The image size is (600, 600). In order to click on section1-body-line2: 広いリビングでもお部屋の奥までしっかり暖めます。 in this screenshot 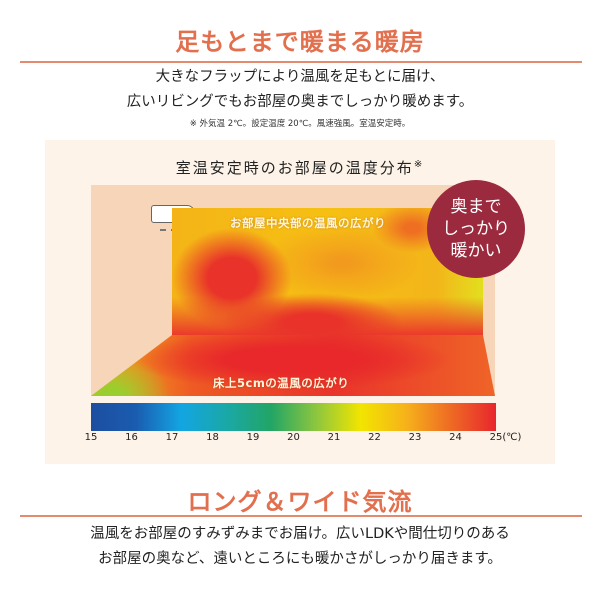, I will do `click(300, 102)`.